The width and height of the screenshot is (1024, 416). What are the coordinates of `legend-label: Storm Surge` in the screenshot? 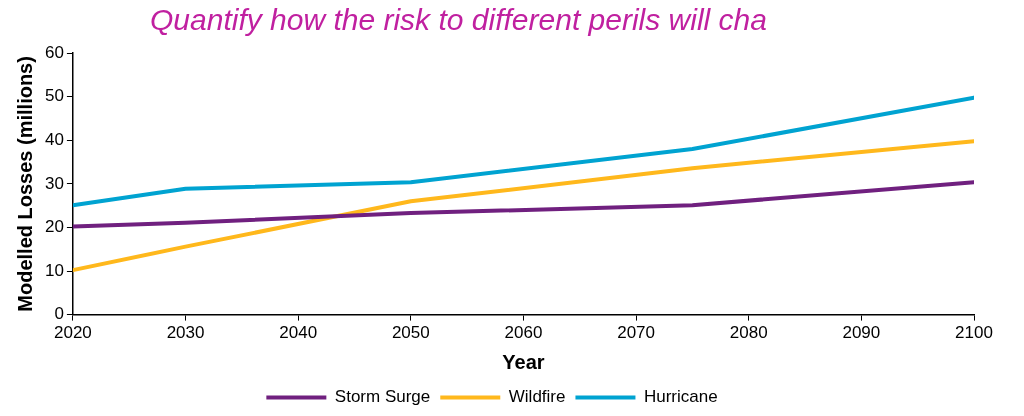 It's located at (382, 397).